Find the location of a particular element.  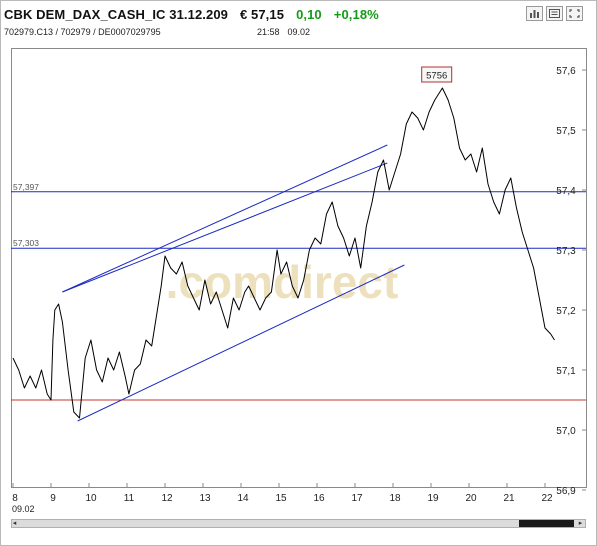

y-tick-label: 56,9 is located at coordinates (566, 491).